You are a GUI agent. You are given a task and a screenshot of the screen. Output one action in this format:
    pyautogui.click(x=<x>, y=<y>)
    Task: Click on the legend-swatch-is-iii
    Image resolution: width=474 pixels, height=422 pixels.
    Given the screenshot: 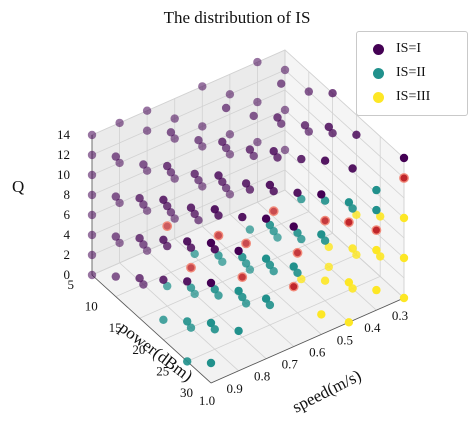 What is the action you would take?
    pyautogui.click(x=378, y=97)
    